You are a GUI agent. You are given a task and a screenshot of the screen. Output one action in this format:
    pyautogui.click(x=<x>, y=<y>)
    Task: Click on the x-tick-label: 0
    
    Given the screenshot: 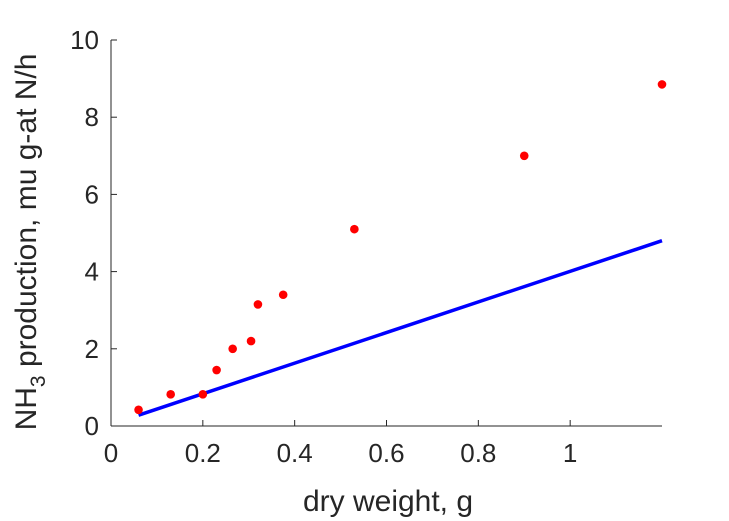 What is the action you would take?
    pyautogui.click(x=111, y=453)
    